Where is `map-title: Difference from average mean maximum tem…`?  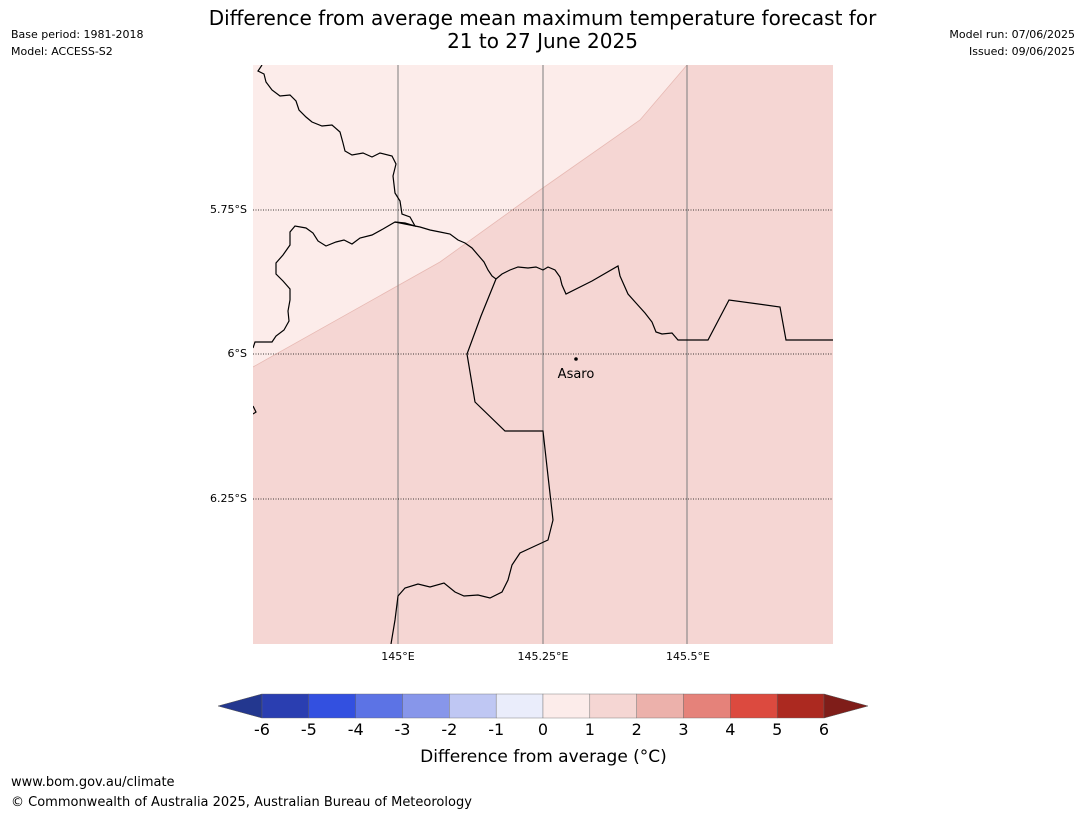 map-title: Difference from average mean maximum tem… is located at coordinates (542, 30).